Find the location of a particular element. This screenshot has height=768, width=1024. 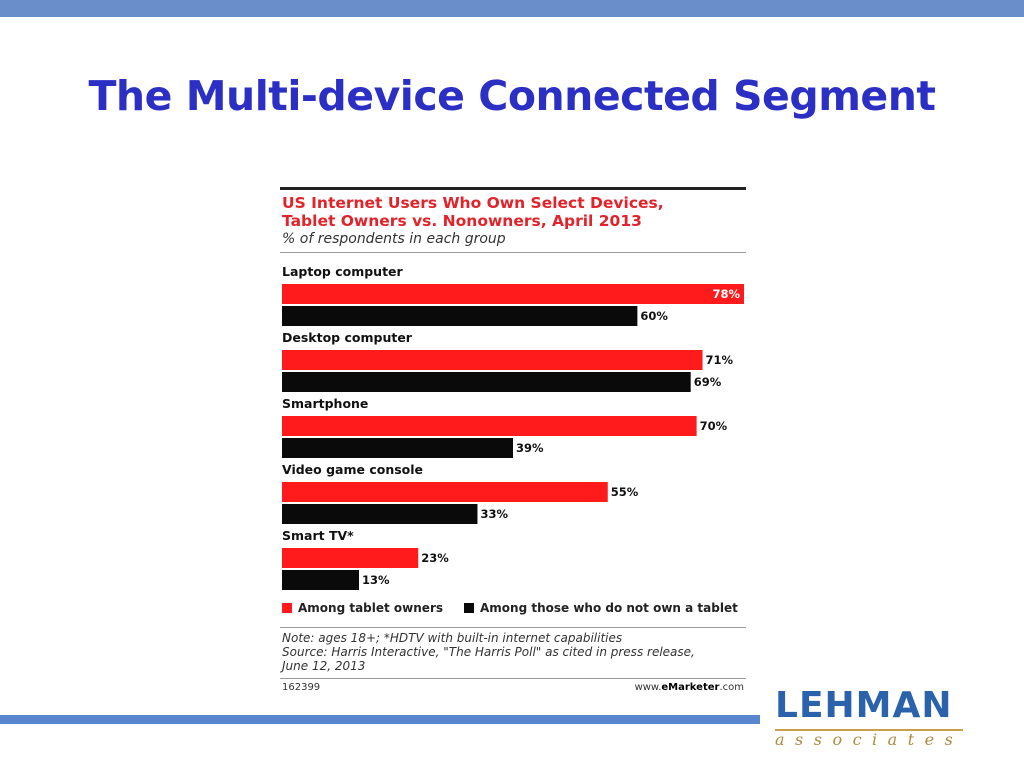

logo-name: LEHMAN is located at coordinates (864, 705).